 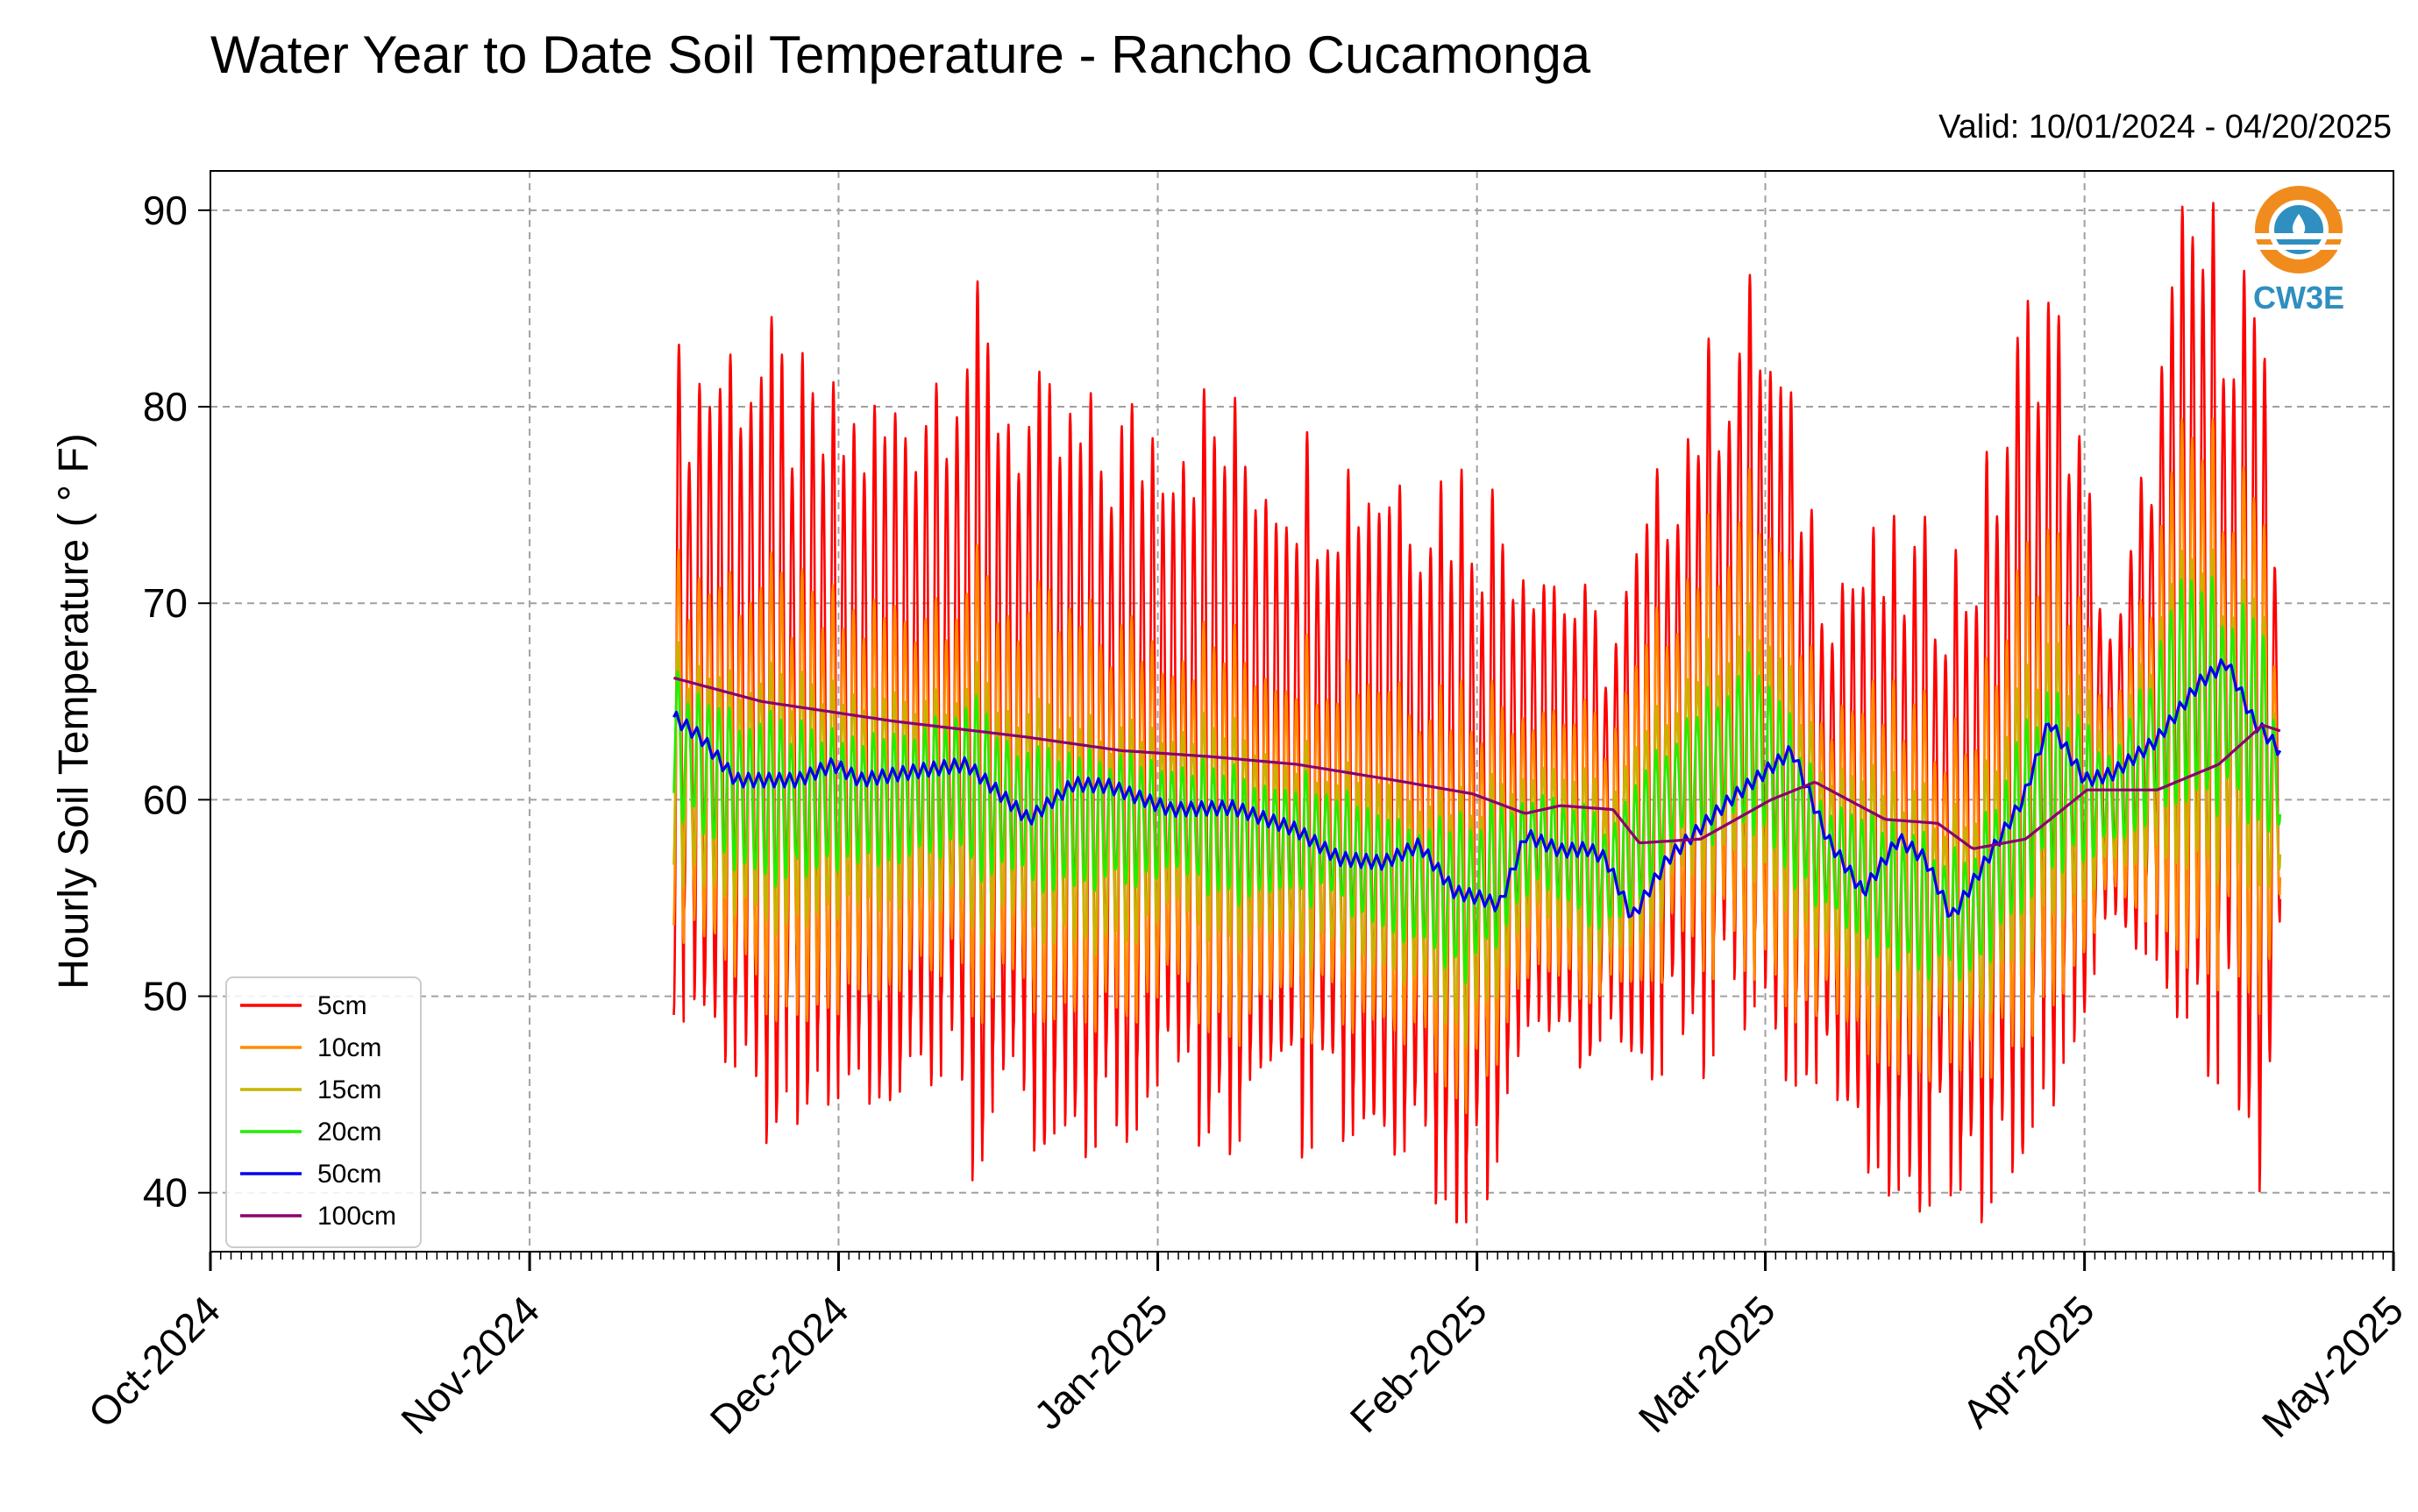 What do you see at coordinates (2165, 127) in the screenshot?
I see `chart-subtitle: Valid: 10/01/2024 - 04/20/2025` at bounding box center [2165, 127].